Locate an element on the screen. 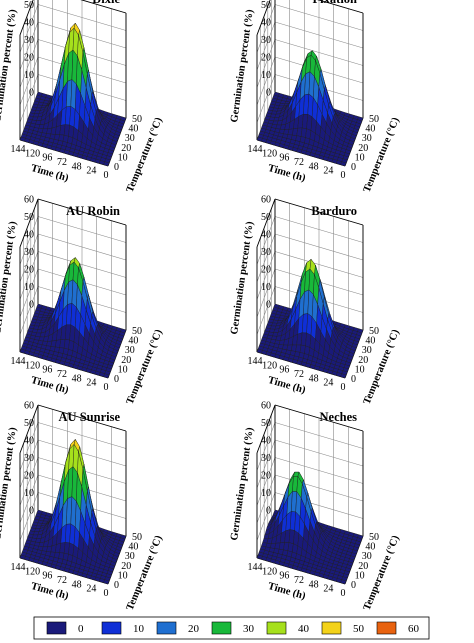 The height and width of the screenshot is (643, 474). legend-label: 10 is located at coordinates (139, 629).